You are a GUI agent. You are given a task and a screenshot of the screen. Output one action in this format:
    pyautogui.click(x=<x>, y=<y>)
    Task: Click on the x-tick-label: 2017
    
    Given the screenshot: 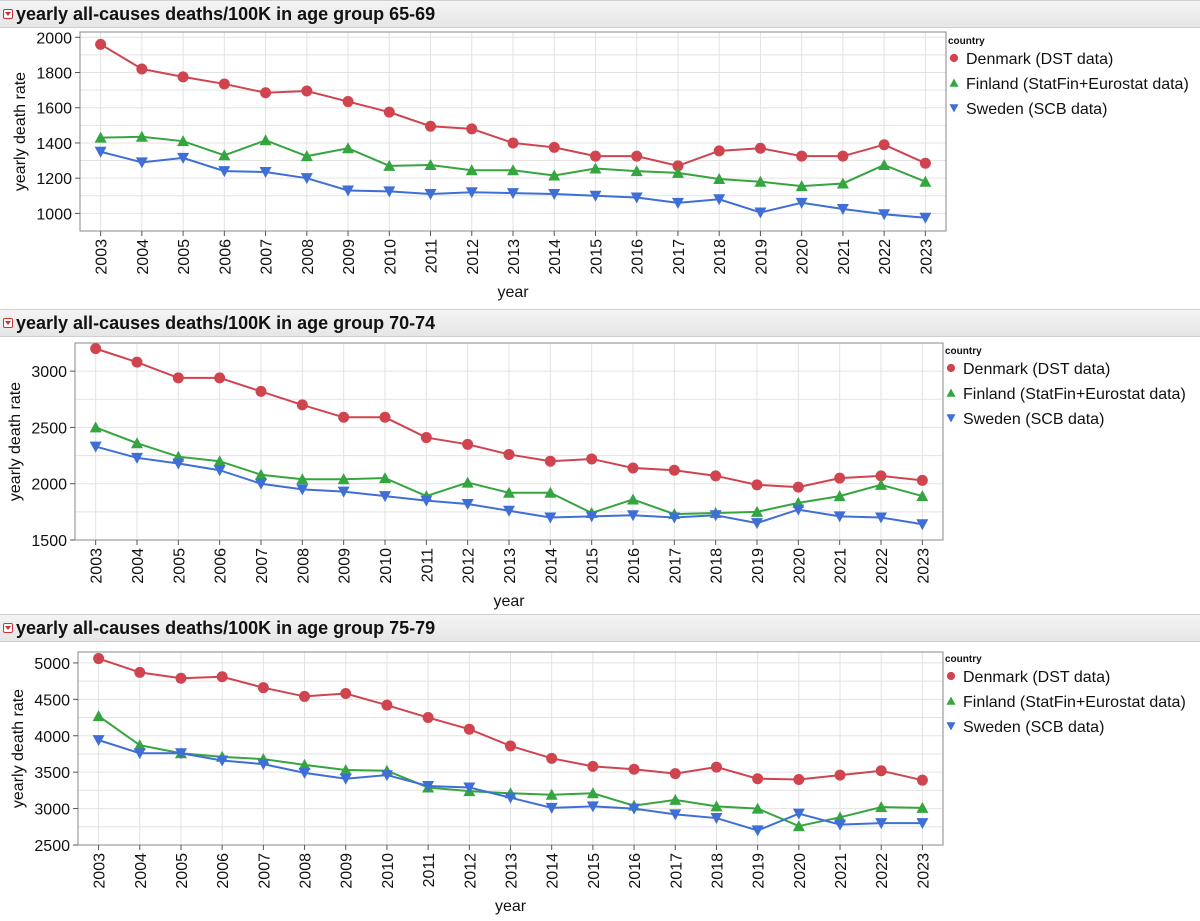 What is the action you would take?
    pyautogui.click(x=679, y=257)
    